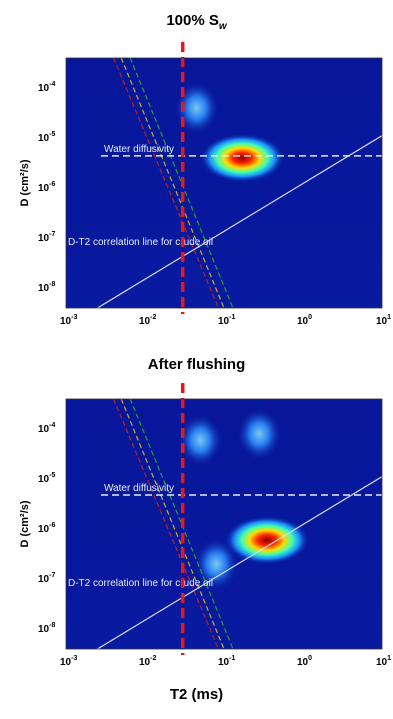 Image resolution: width=393 pixels, height=719 pixels. I want to click on x-axis-label: T2 (ms), so click(196, 694).